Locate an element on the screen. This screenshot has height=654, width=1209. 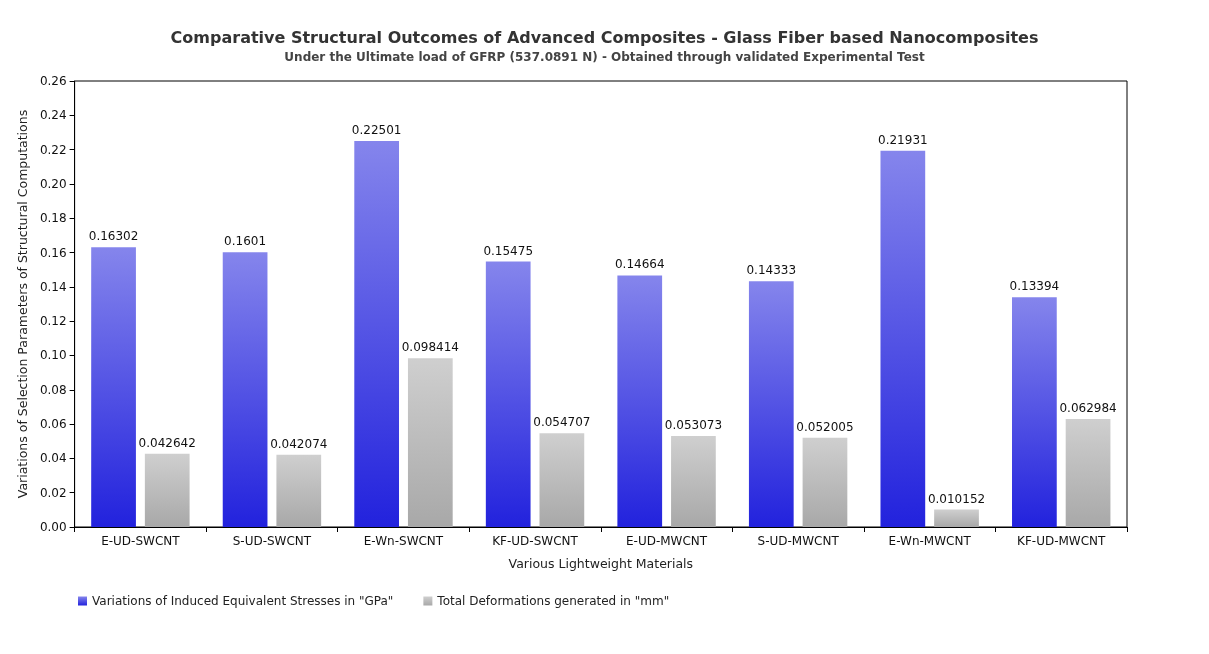
y-tick-label: 0.24 is located at coordinates (53, 115).